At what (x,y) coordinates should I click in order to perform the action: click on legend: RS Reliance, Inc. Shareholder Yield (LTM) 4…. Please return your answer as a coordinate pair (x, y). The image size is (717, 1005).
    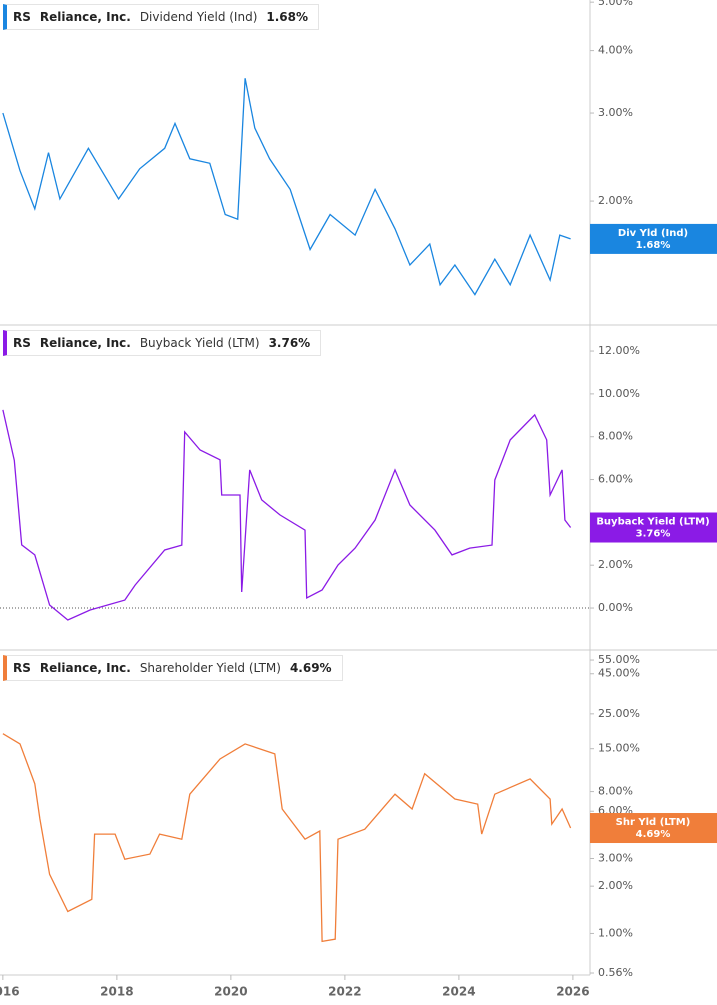
    Looking at the image, I should click on (173, 668).